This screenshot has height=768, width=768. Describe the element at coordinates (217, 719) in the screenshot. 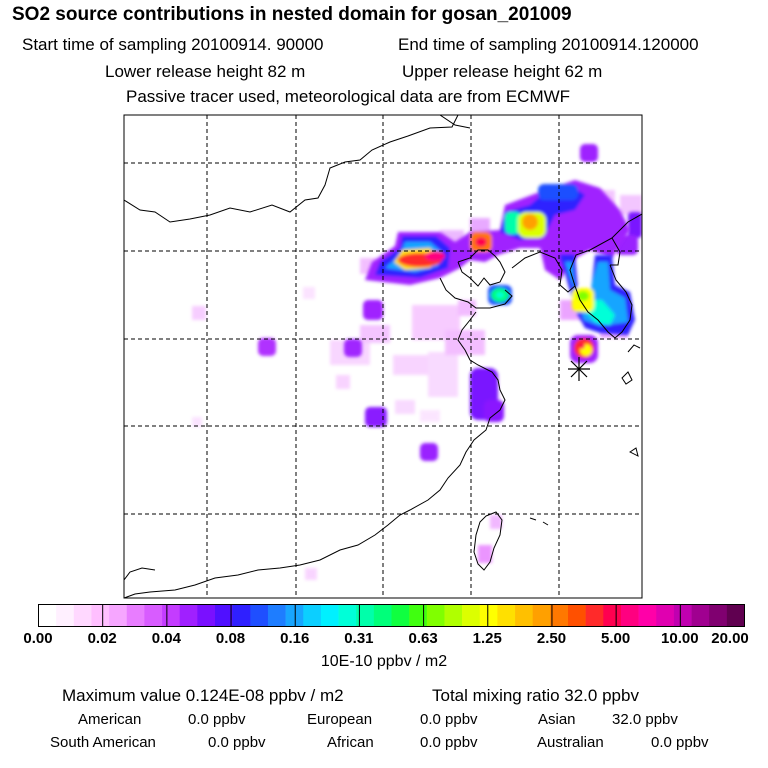

I see `region-american-value: 0.0 ppbv` at that location.